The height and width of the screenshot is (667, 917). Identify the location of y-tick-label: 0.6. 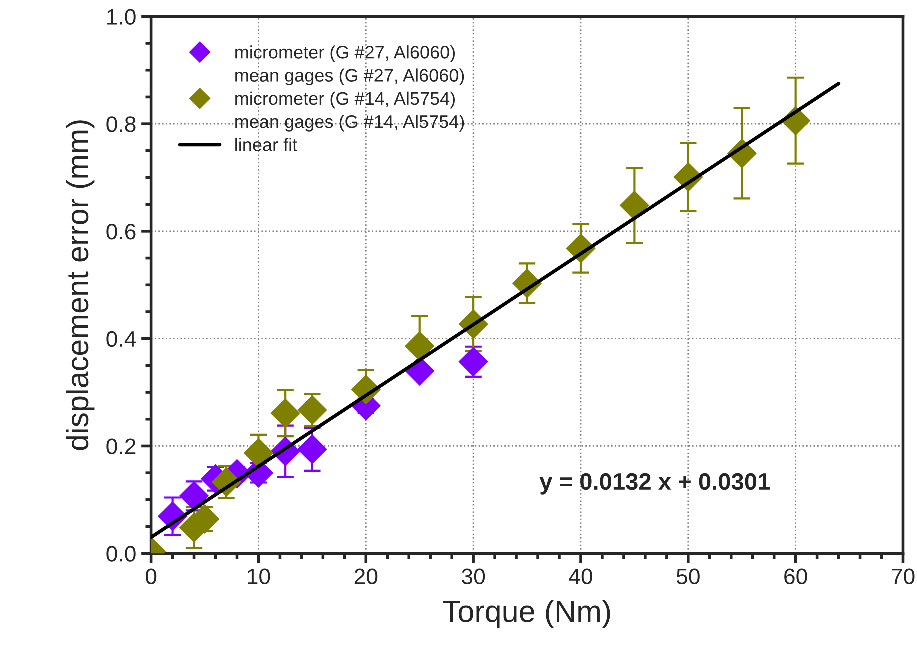
(121, 232).